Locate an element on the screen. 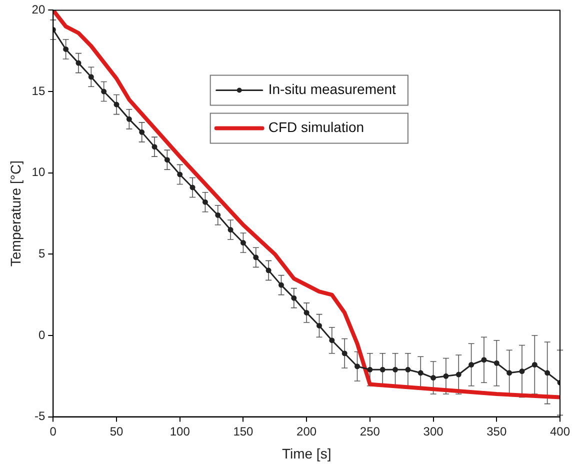  x-tick-label: 200 is located at coordinates (306, 431).